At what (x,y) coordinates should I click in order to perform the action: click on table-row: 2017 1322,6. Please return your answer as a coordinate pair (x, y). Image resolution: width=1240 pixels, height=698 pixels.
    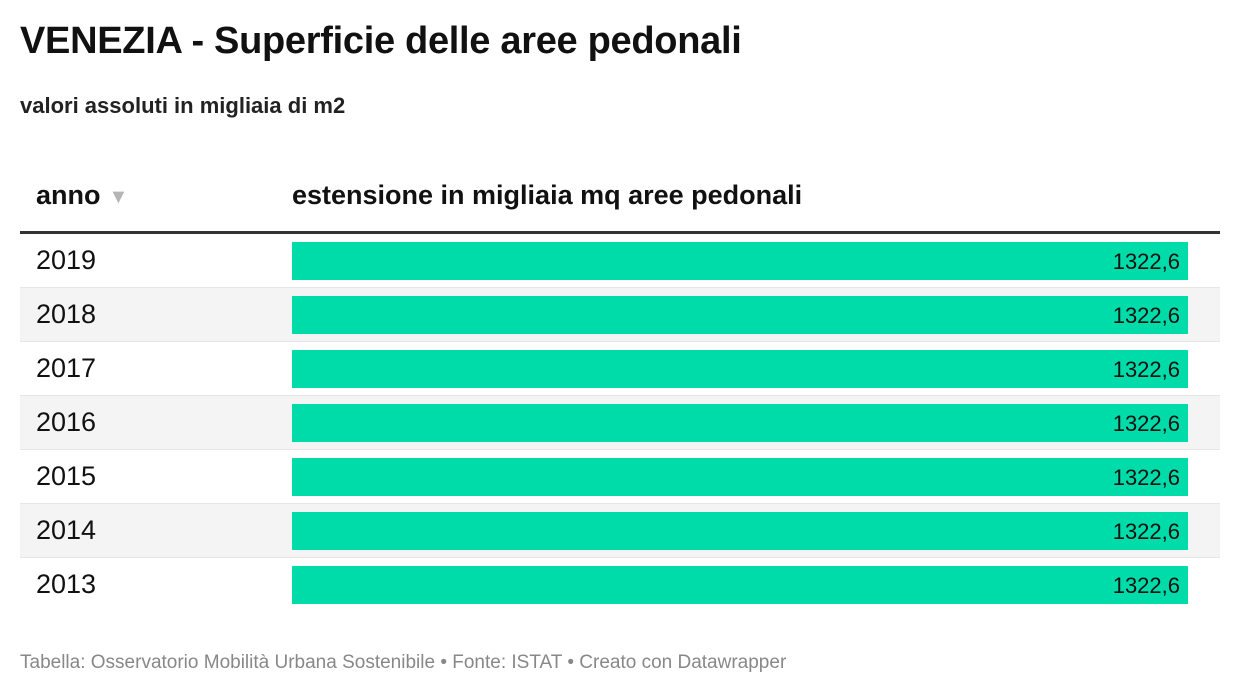
    Looking at the image, I should click on (620, 369).